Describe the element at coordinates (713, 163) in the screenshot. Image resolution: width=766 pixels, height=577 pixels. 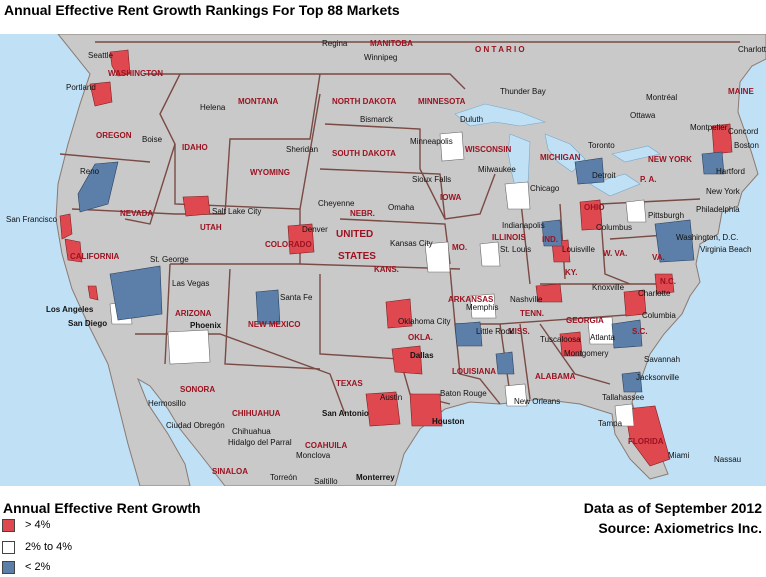
I see `market-hartford` at that location.